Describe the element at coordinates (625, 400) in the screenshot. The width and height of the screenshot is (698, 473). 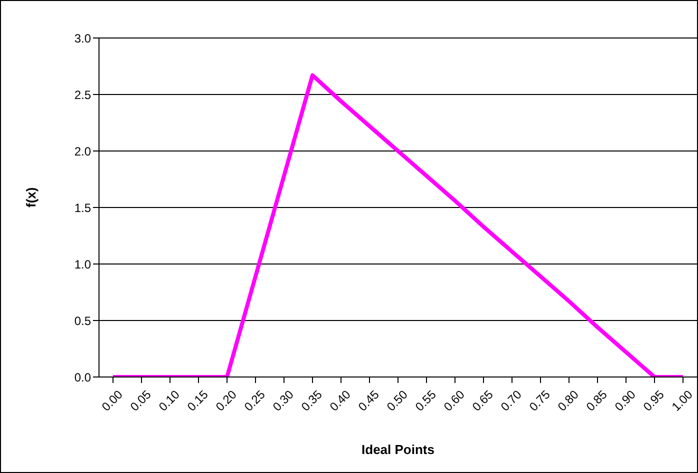
I see `x-tick-label: 0.90` at that location.